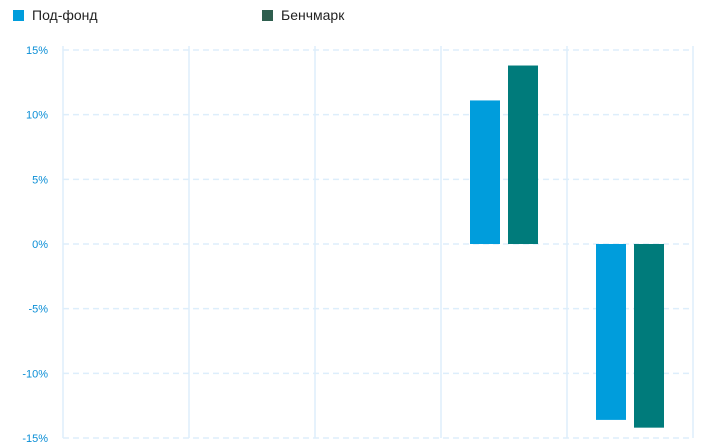  What do you see at coordinates (37, 116) in the screenshot?
I see `y-tick-label: 10%` at bounding box center [37, 116].